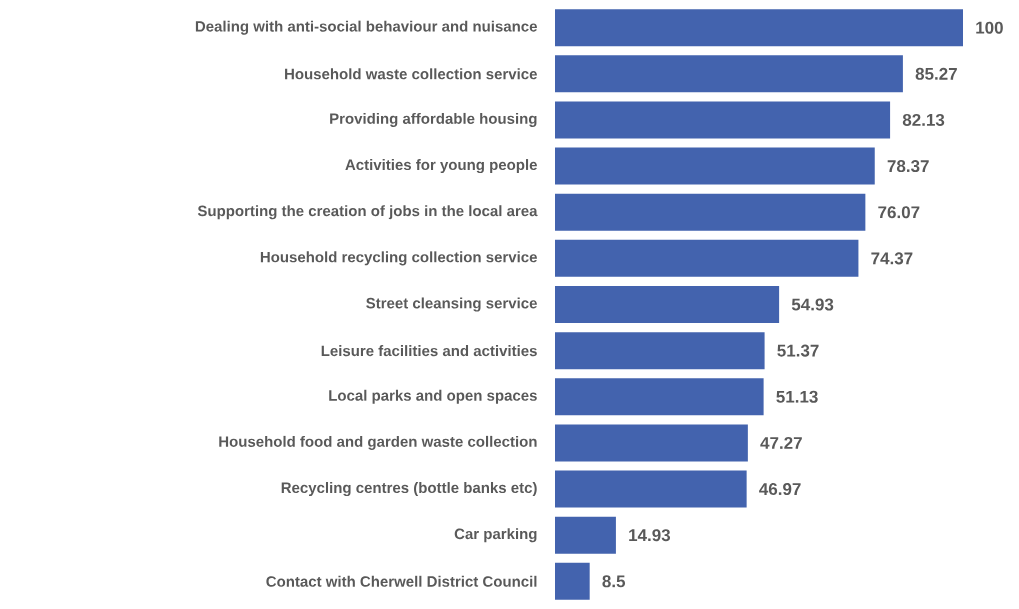  Describe the element at coordinates (989, 27) in the screenshot. I see `data-label: 100` at that location.